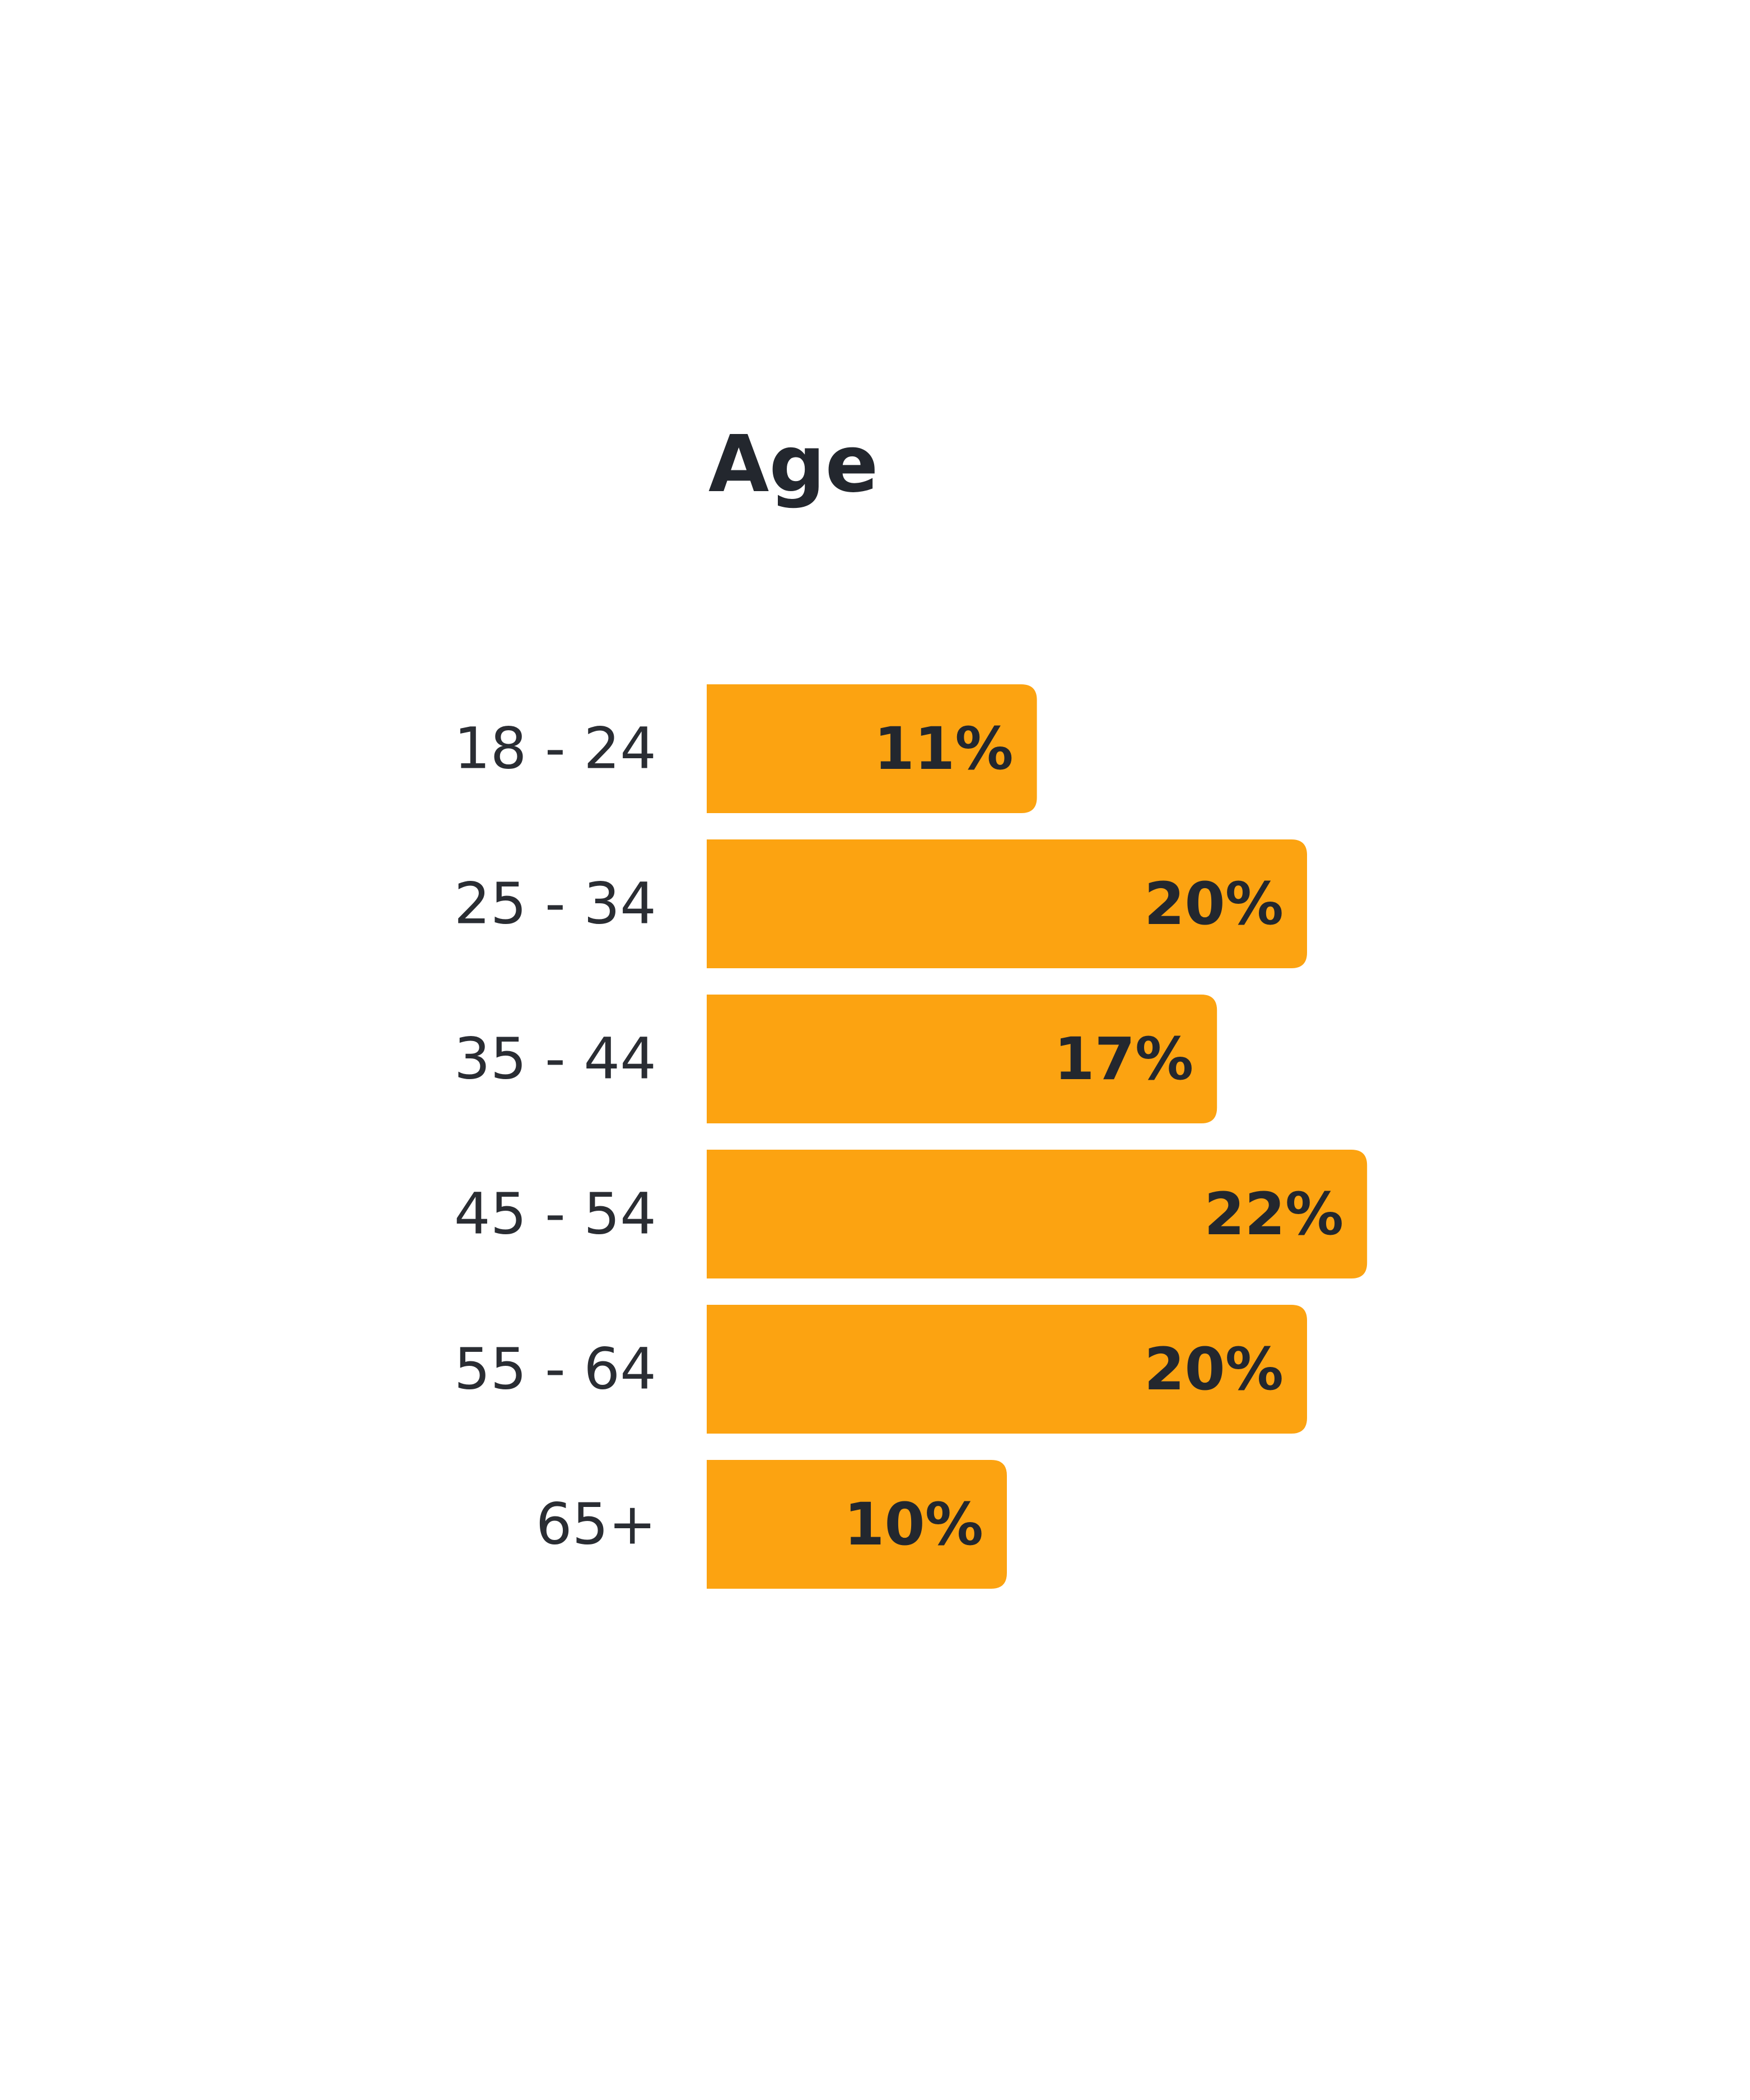 Image resolution: width=1750 pixels, height=2100 pixels. Describe the element at coordinates (596, 1525) in the screenshot. I see `category-label-65: 65+` at that location.